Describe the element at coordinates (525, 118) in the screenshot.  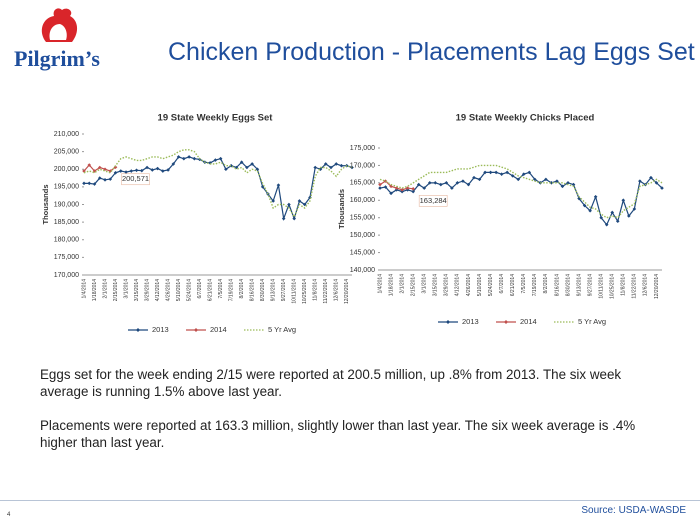
I see `chart-title: 19 State Weekly Chicks Placed` at that location.